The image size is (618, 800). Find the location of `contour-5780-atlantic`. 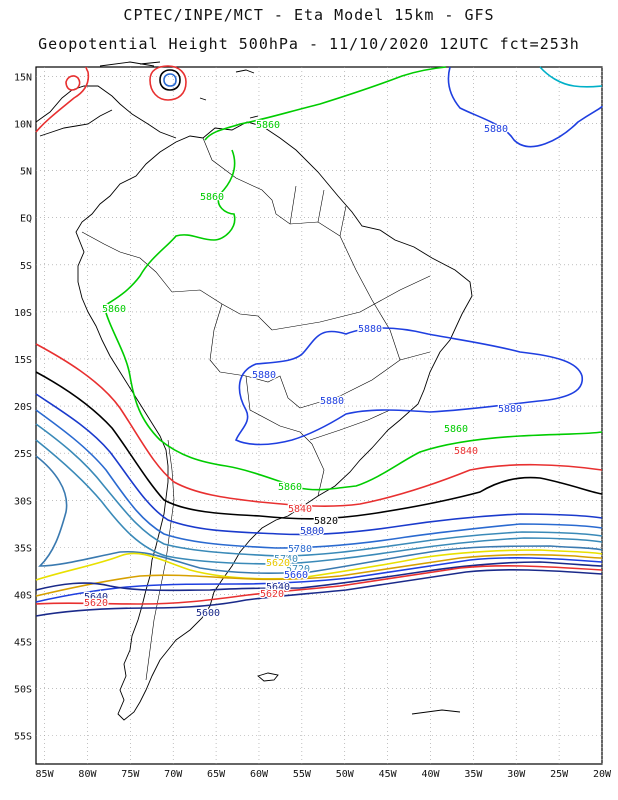

contour-5780-atlantic is located at coordinates (571, 77).